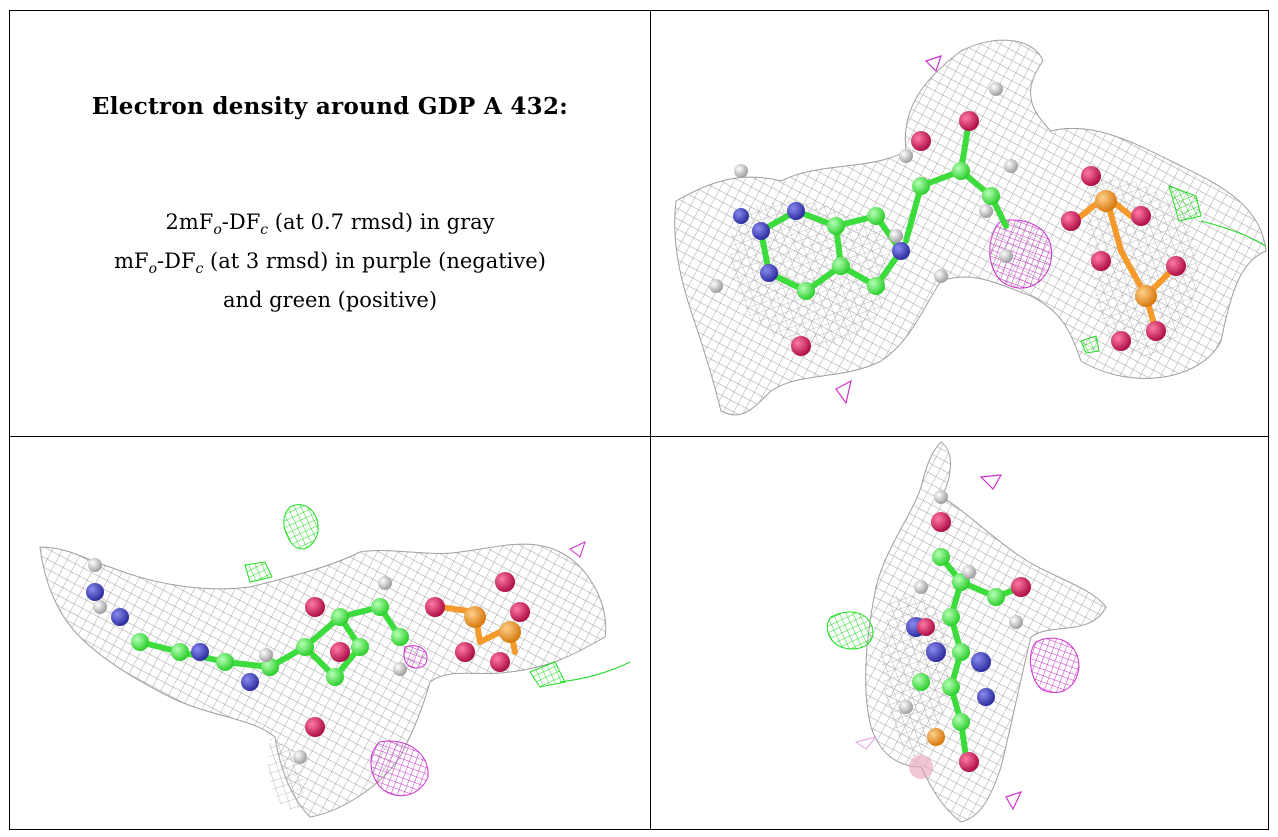 This screenshot has height=837, width=1278. I want to click on legend-line-2fo-fc: 2mFo-DFc (at 0.7 rmsd) in gray, so click(330, 224).